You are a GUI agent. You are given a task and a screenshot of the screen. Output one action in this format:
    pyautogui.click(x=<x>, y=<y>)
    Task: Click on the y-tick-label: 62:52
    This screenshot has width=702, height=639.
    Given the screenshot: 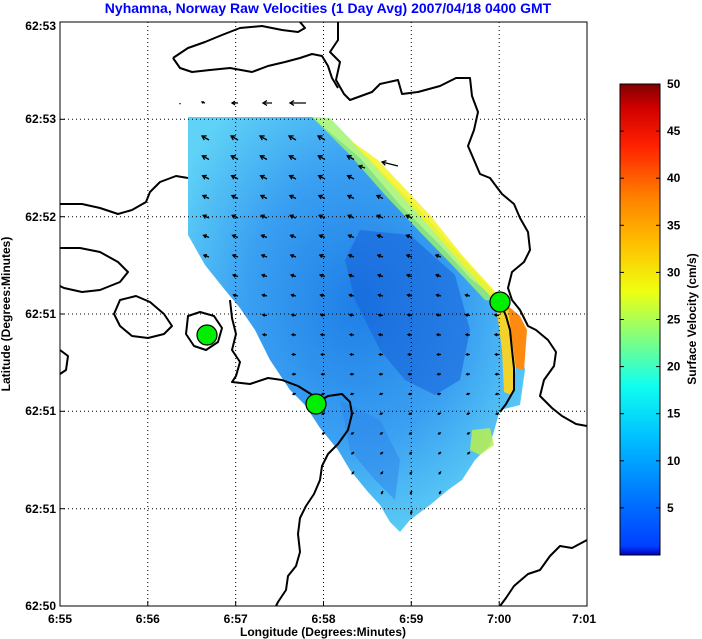 What is the action you would take?
    pyautogui.click(x=40, y=217)
    